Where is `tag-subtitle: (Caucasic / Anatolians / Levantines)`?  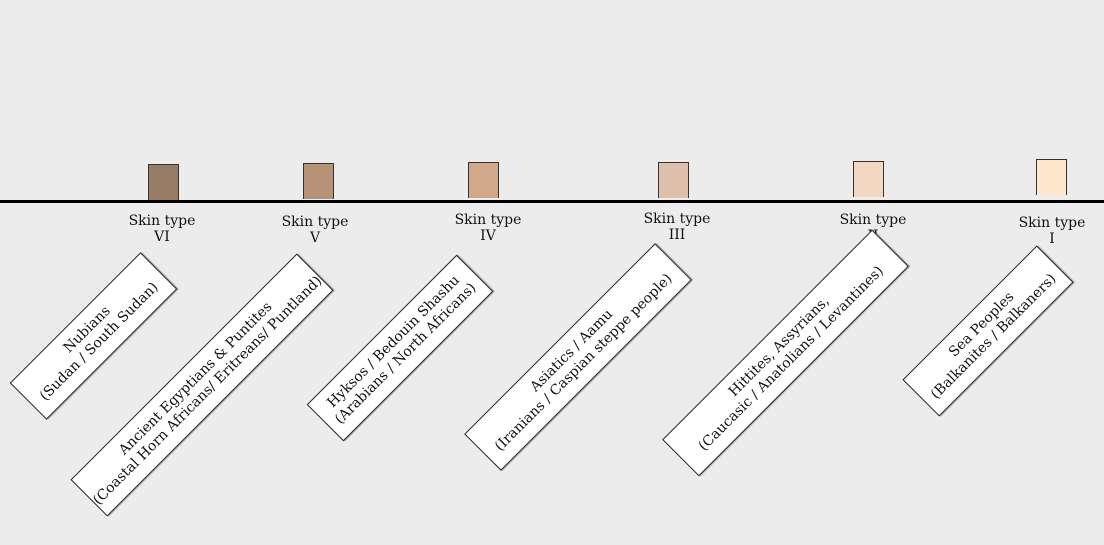
tag-subtitle: (Caucasic / Anatolians / Levantines) is located at coordinates (791, 359).